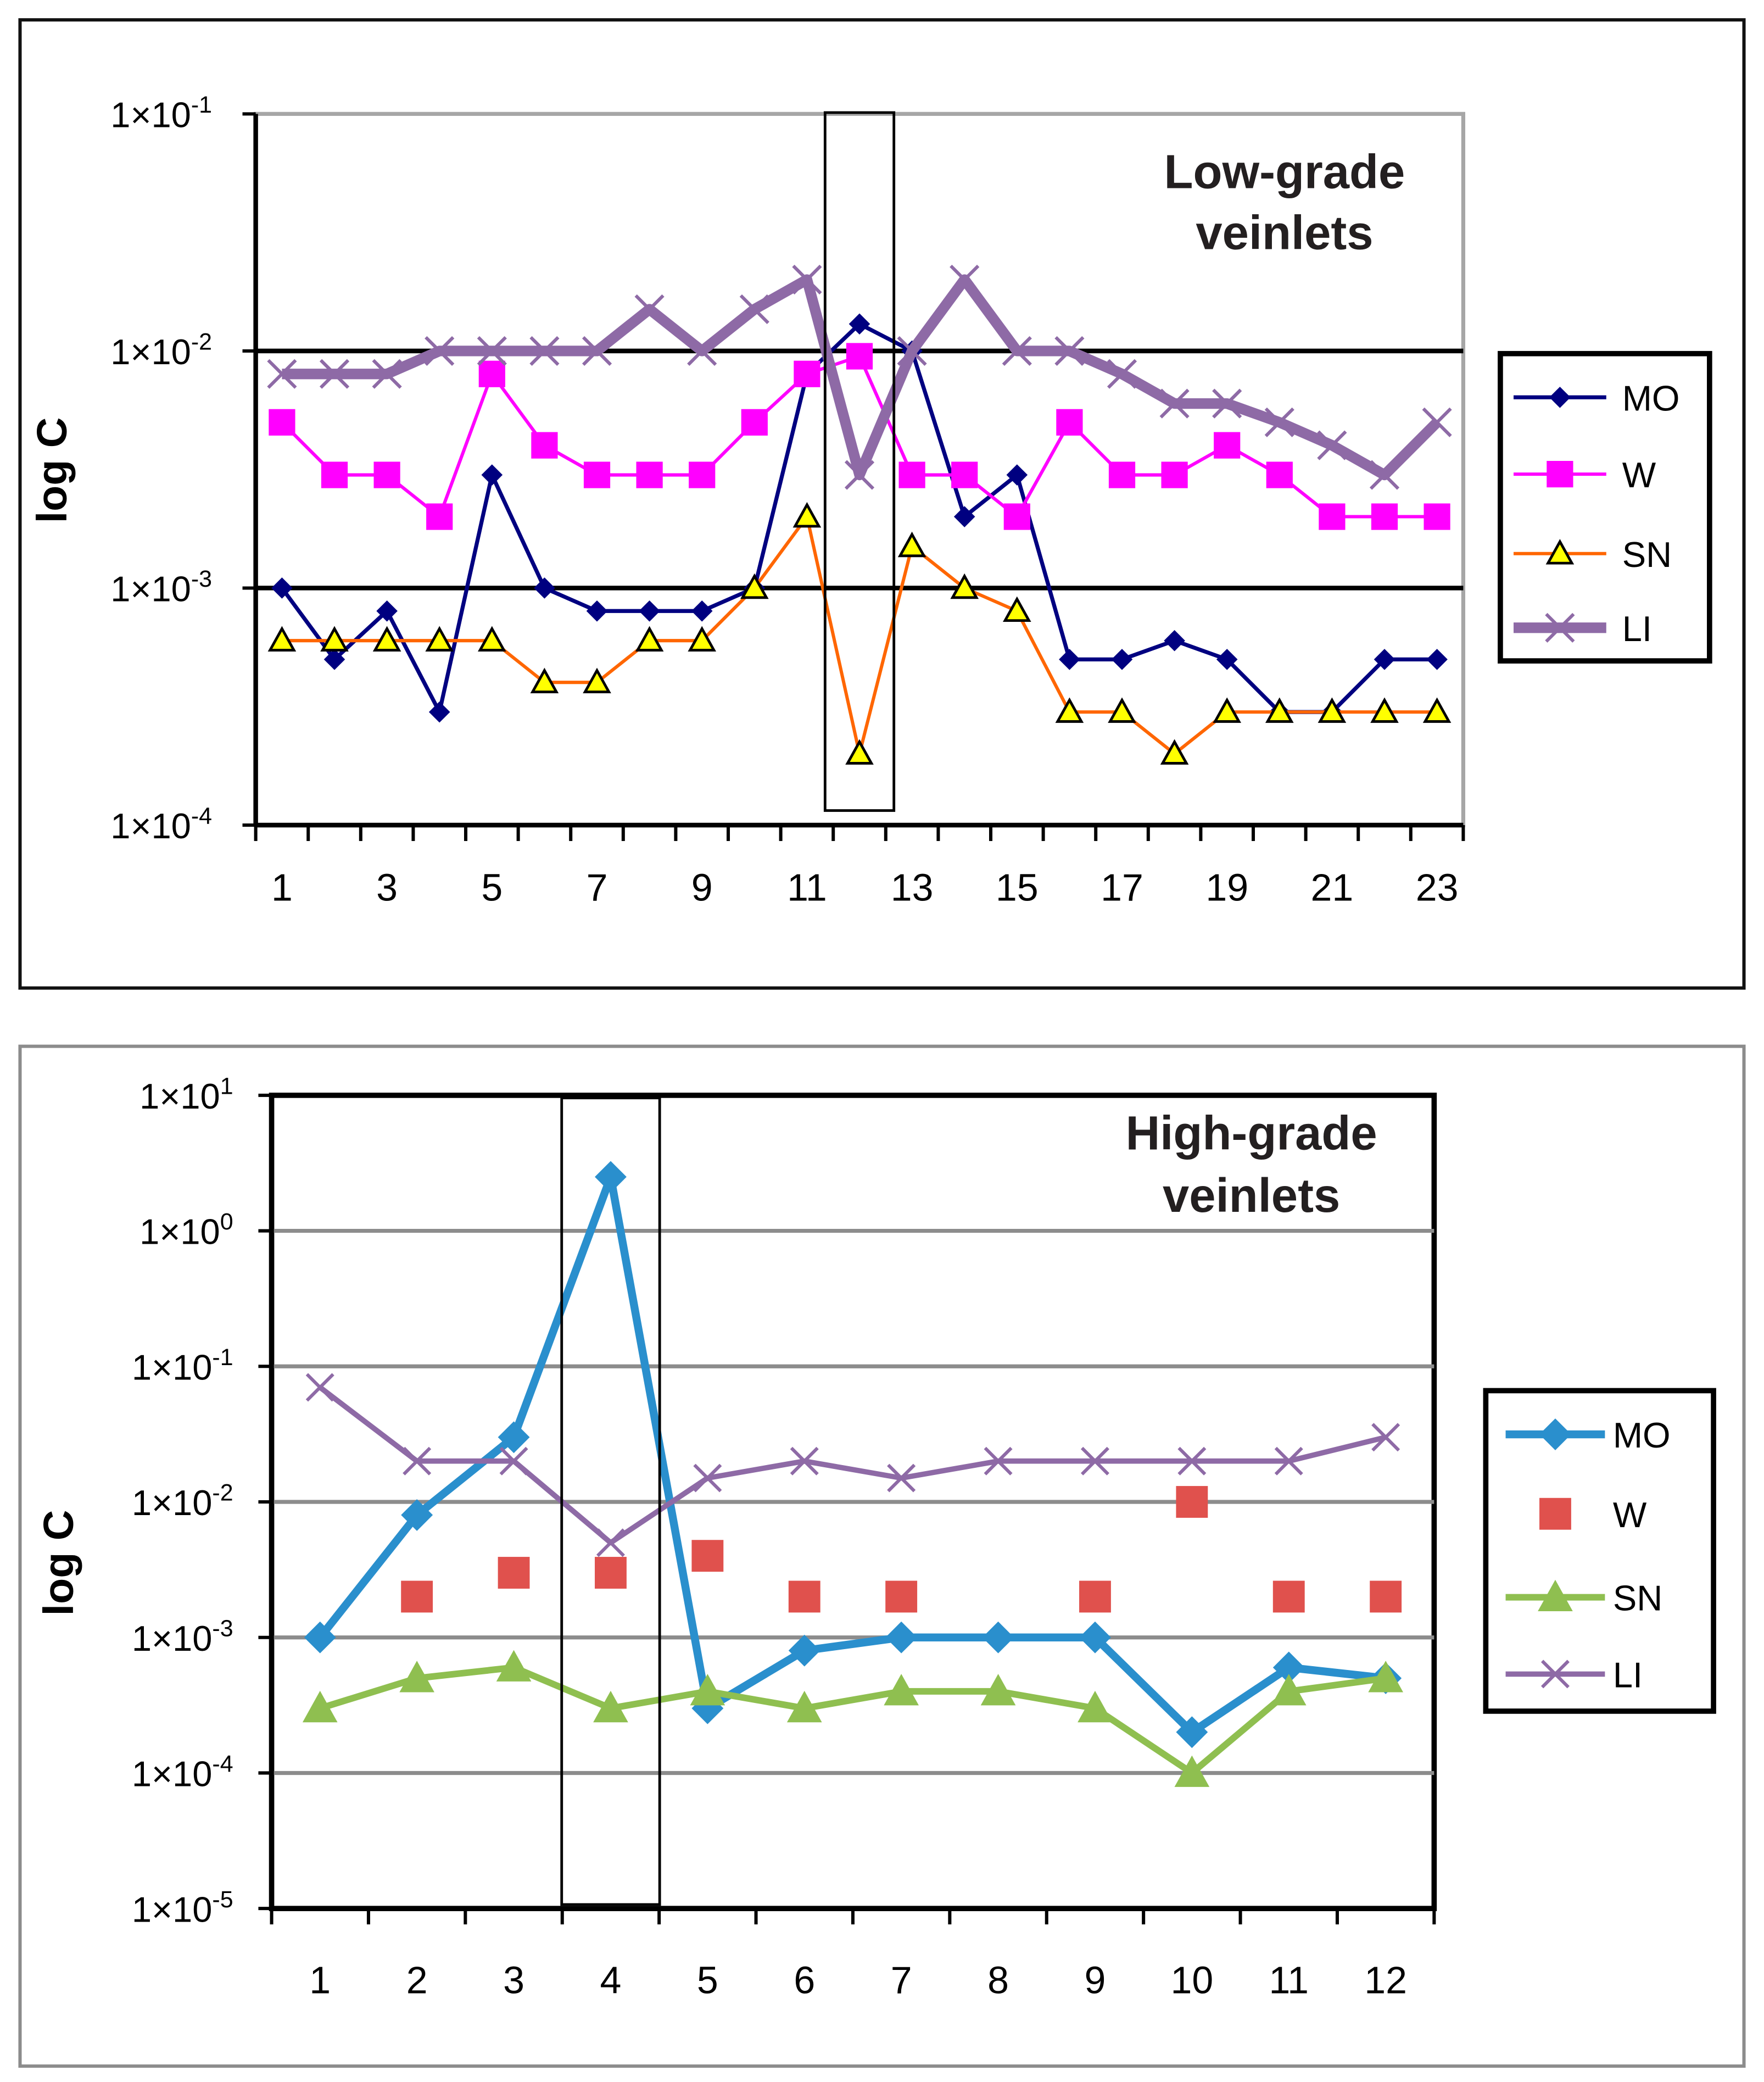 The width and height of the screenshot is (1764, 2082). What do you see at coordinates (1628, 1675) in the screenshot?
I see `legend-label-li: LI` at bounding box center [1628, 1675].